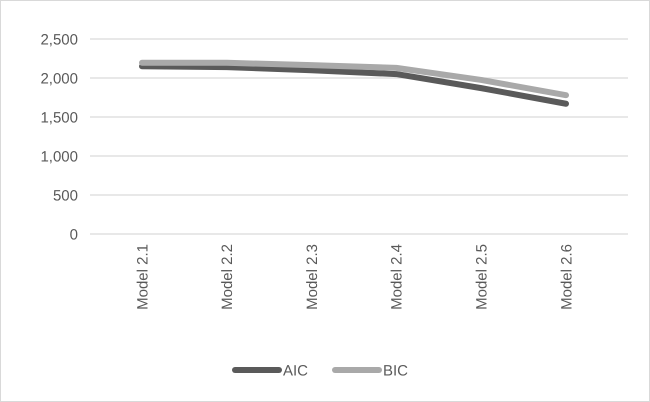 The width and height of the screenshot is (650, 402). I want to click on y-tick-label: 2,500, so click(59, 39).